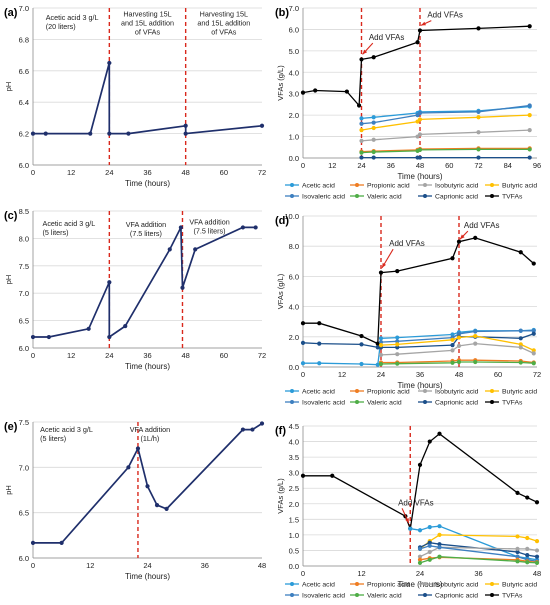  I want to click on y-tick-label: 3.0, so click(294, 473).